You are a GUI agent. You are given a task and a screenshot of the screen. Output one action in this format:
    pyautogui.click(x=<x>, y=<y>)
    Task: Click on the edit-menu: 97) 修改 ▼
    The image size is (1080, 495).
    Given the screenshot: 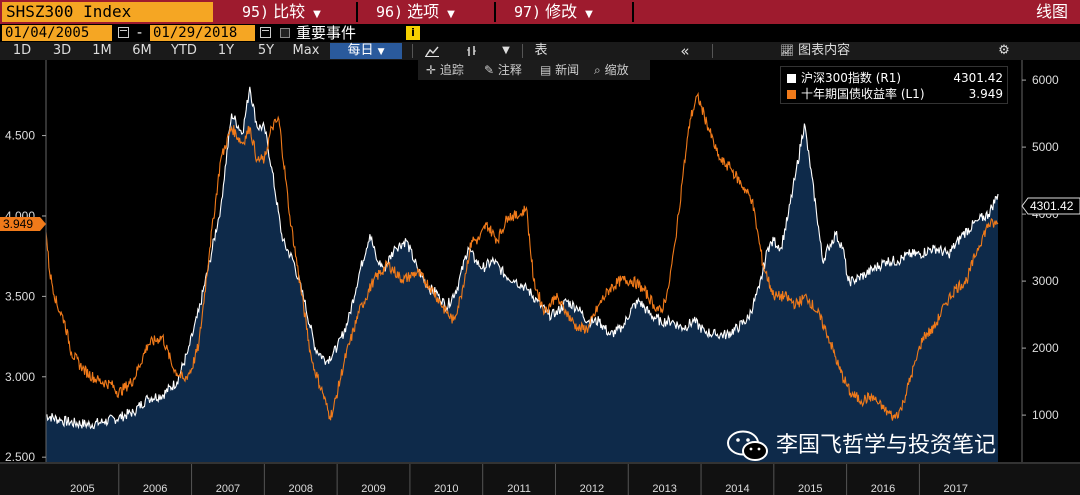 What is the action you would take?
    pyautogui.click(x=553, y=12)
    